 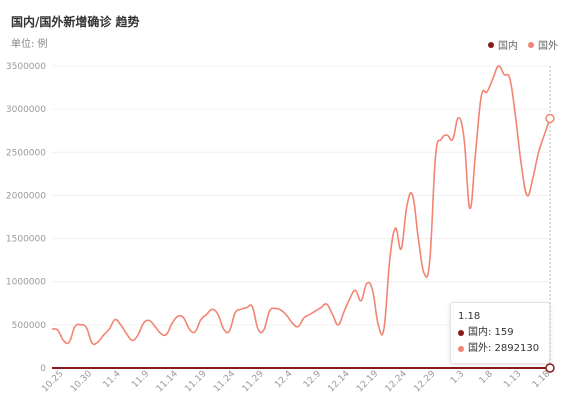 What do you see at coordinates (548, 46) in the screenshot?
I see `legend-label-foreign: 国外` at bounding box center [548, 46].